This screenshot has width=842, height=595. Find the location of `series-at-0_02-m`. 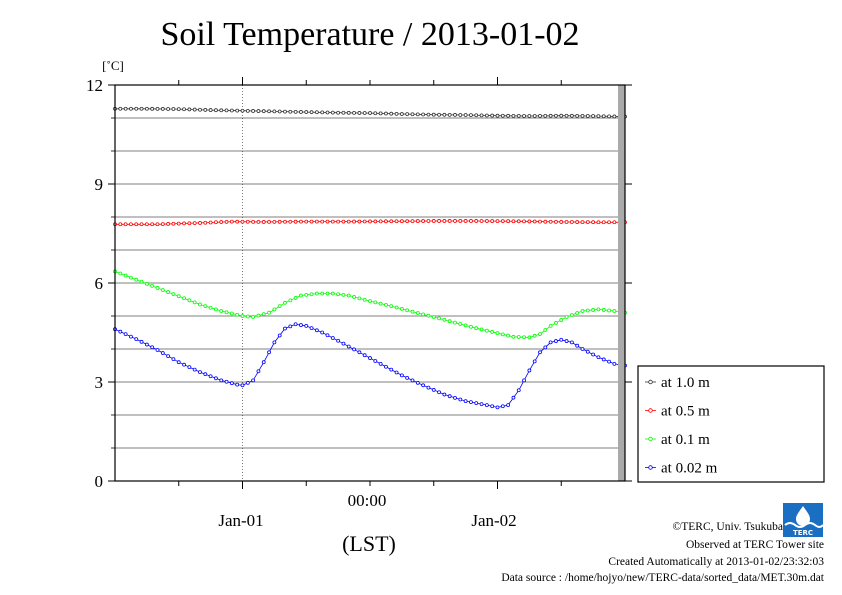

series-at-0_02-m is located at coordinates (370, 366).